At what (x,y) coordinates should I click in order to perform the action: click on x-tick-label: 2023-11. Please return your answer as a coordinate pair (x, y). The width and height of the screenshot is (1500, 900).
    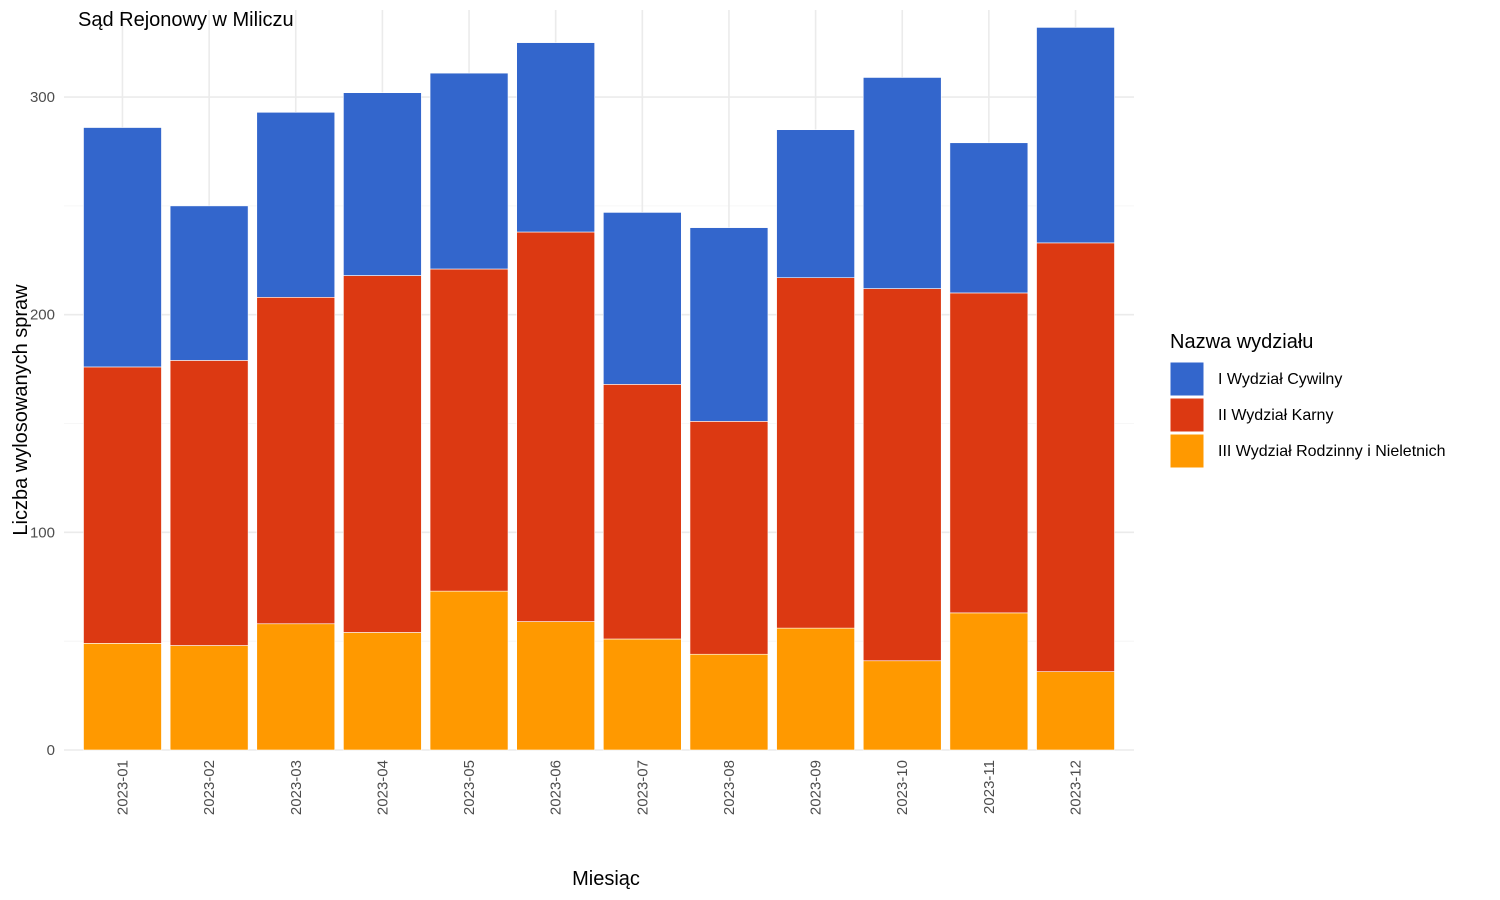
    Looking at the image, I should click on (989, 787).